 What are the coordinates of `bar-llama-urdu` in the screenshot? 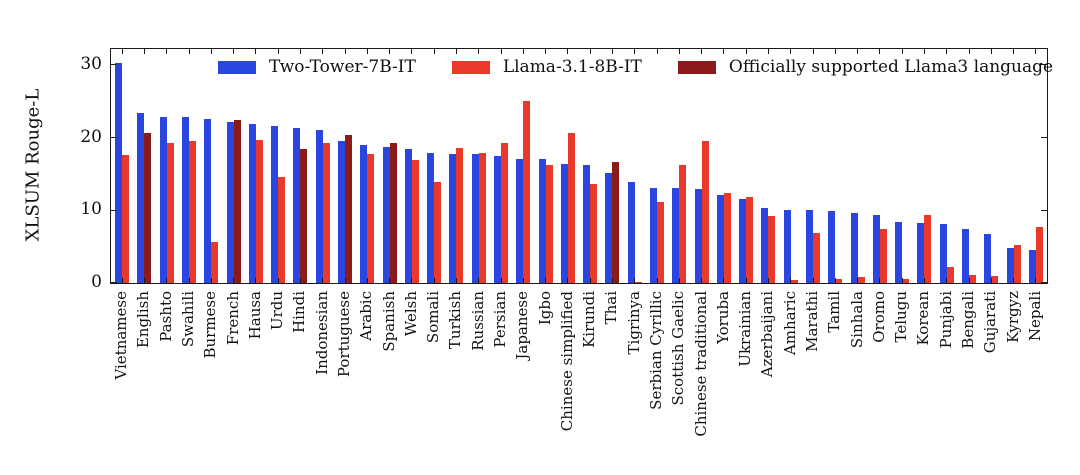 It's located at (282, 229).